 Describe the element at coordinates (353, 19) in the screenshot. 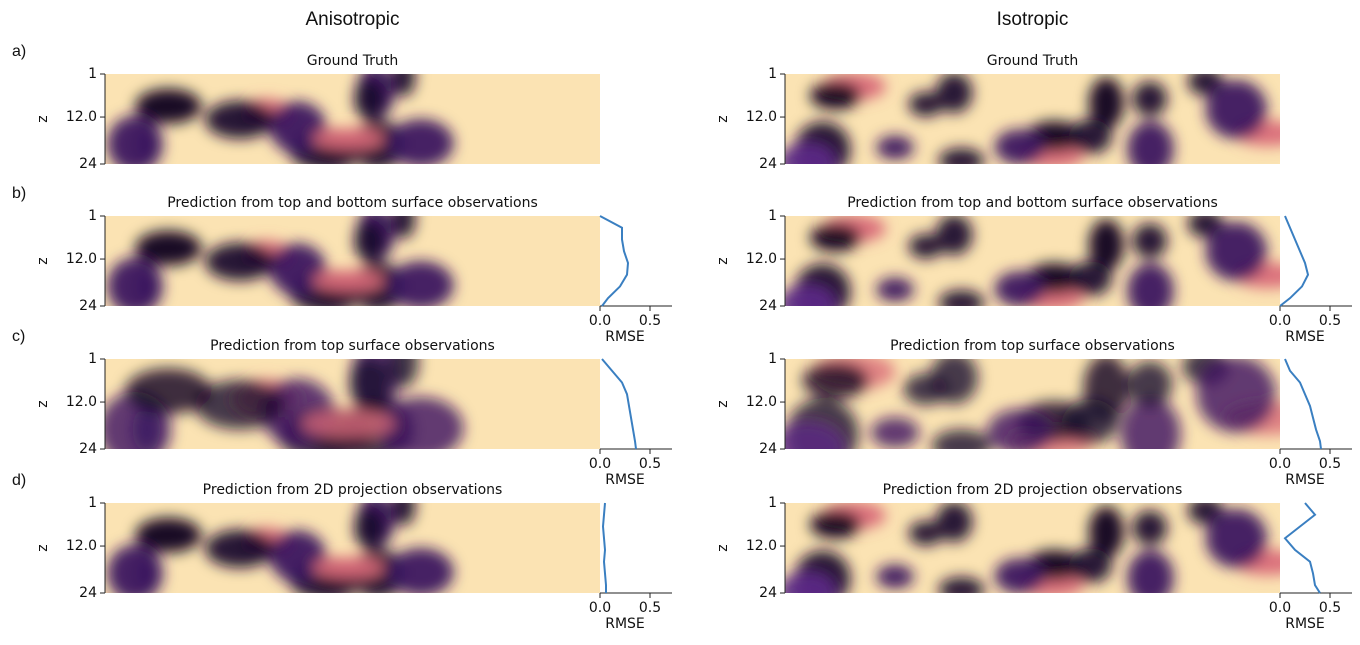

I see `column-title: Anisotropic` at that location.